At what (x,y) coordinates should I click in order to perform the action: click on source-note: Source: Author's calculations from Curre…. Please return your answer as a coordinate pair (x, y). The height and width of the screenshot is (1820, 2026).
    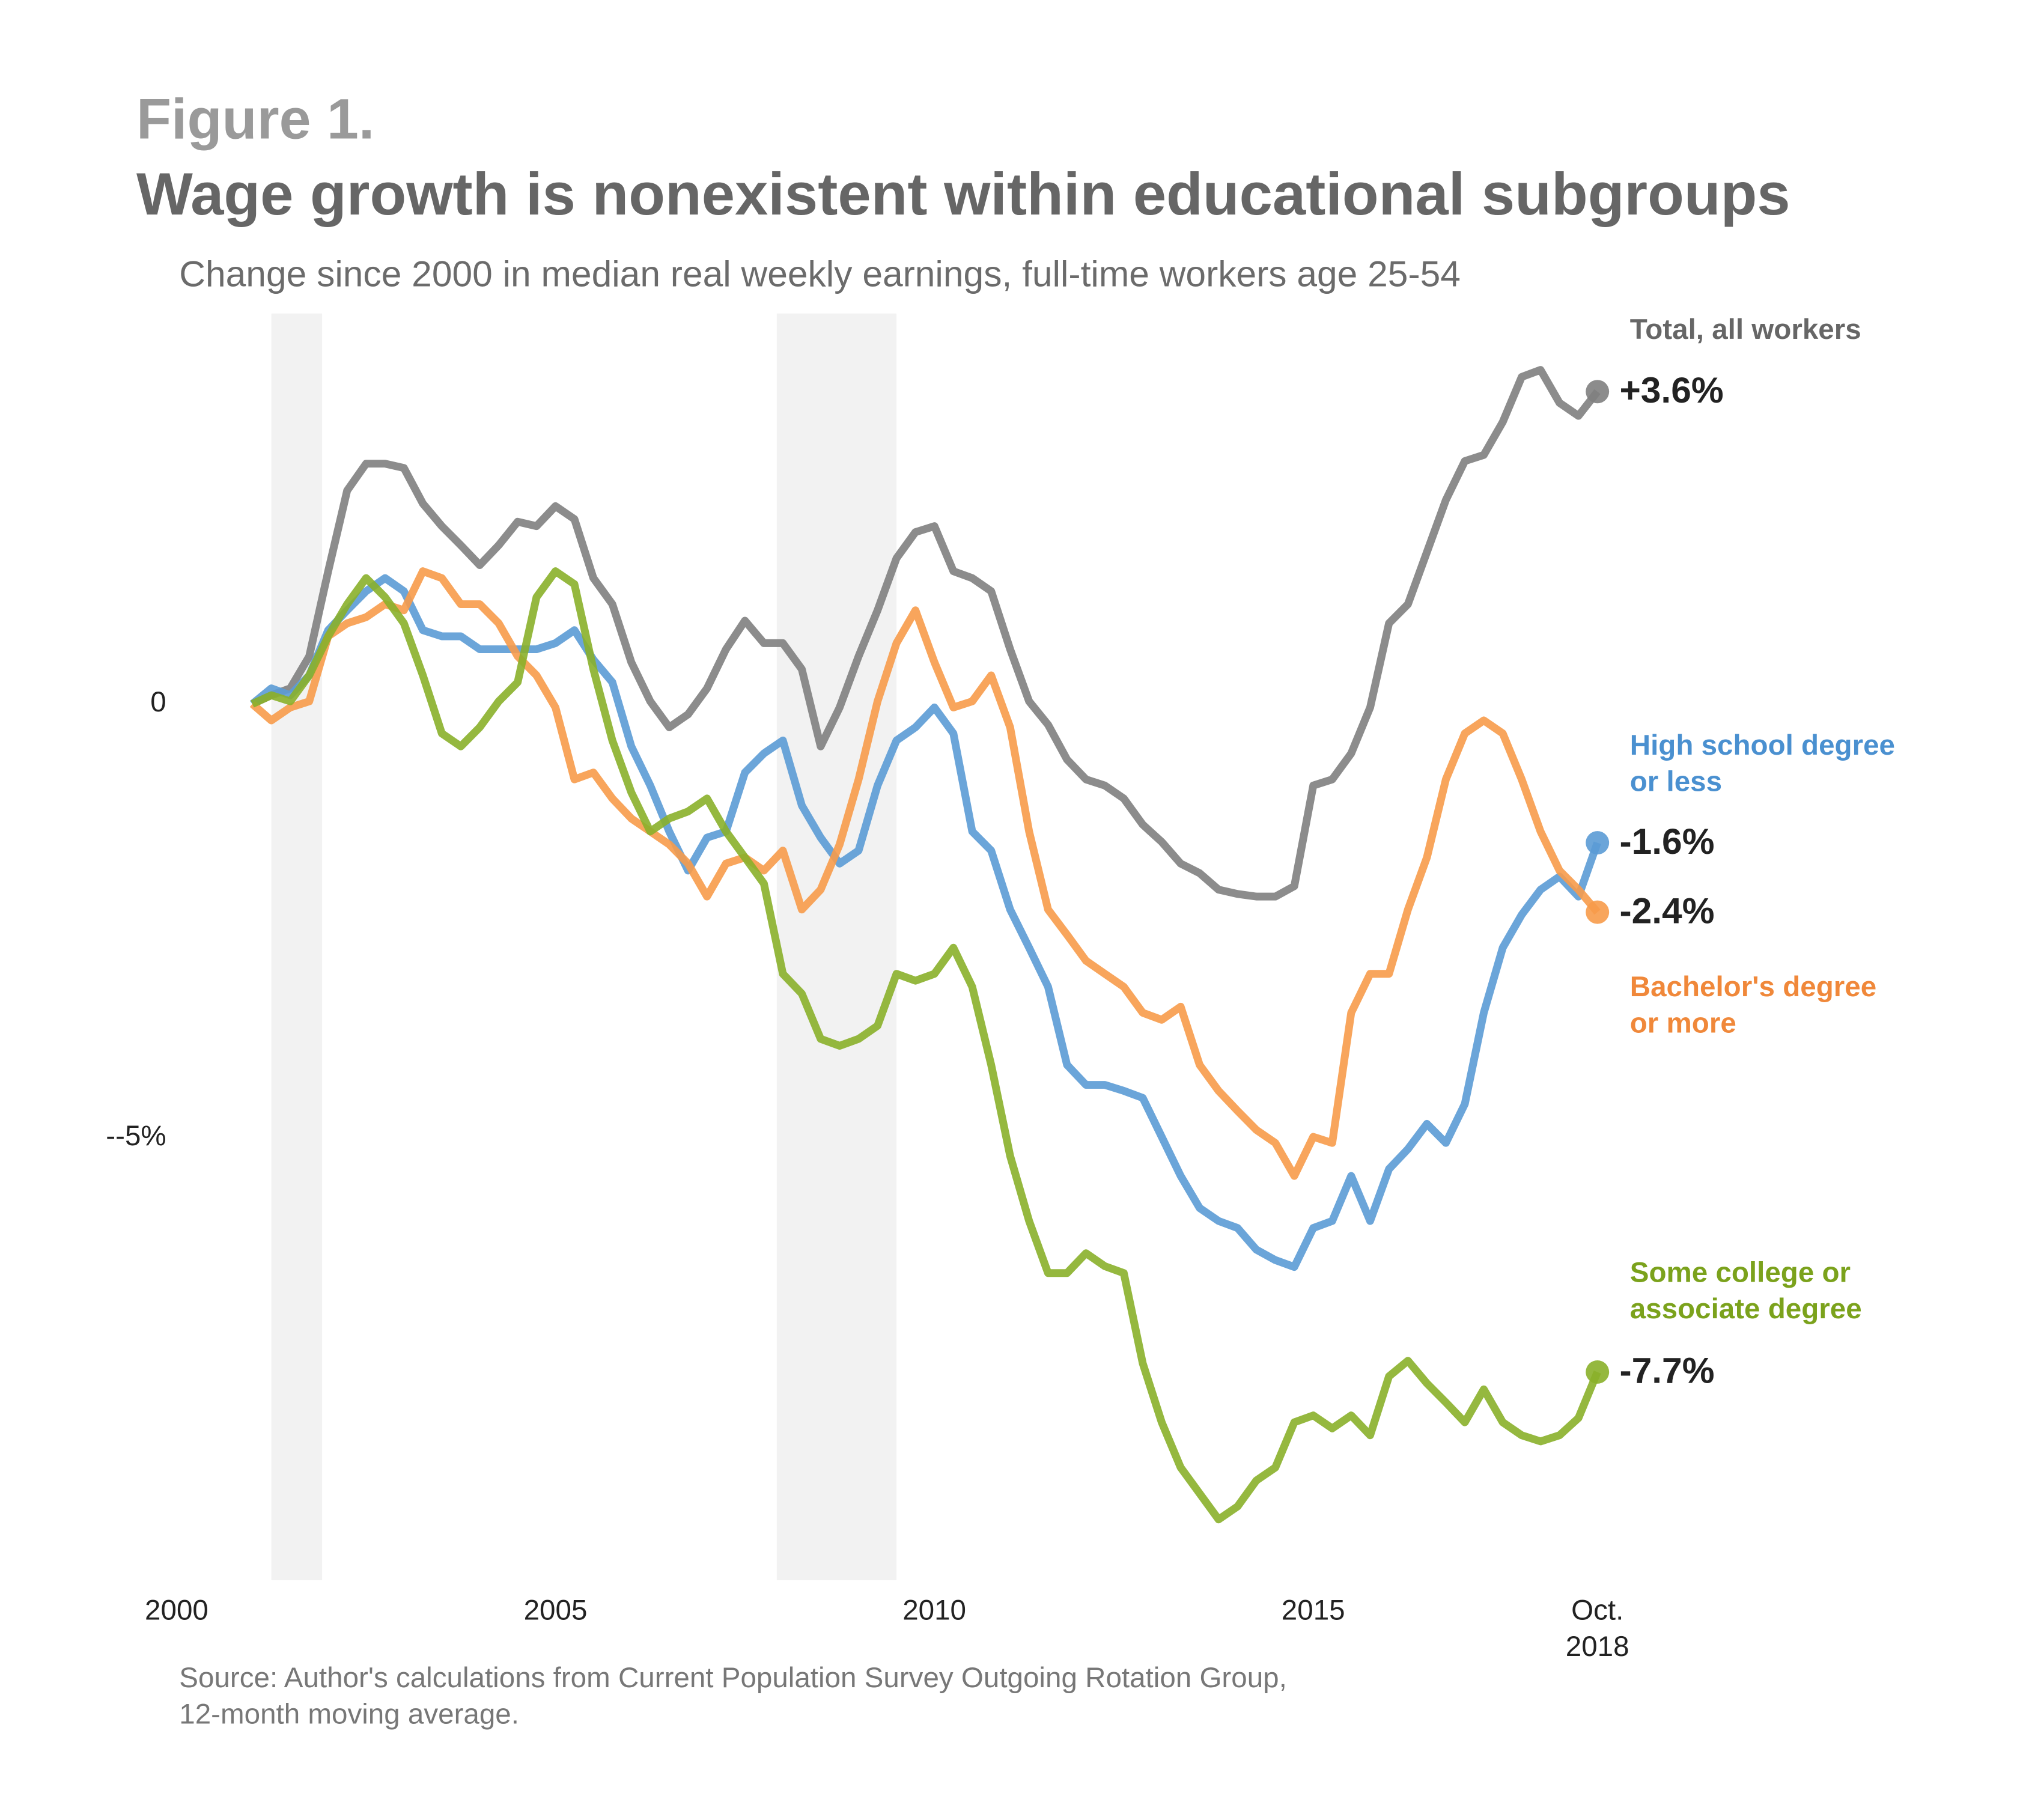
    Looking at the image, I should click on (733, 1696).